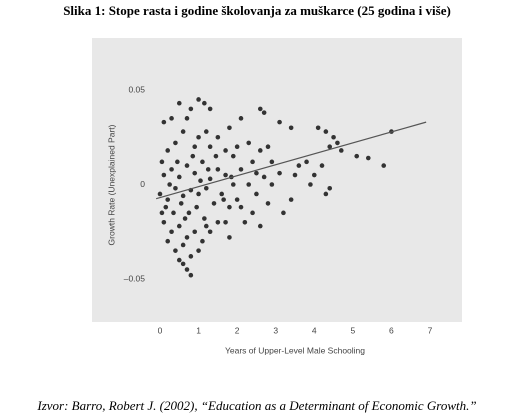 The height and width of the screenshot is (419, 515). I want to click on x-tick-label: 7, so click(430, 330).